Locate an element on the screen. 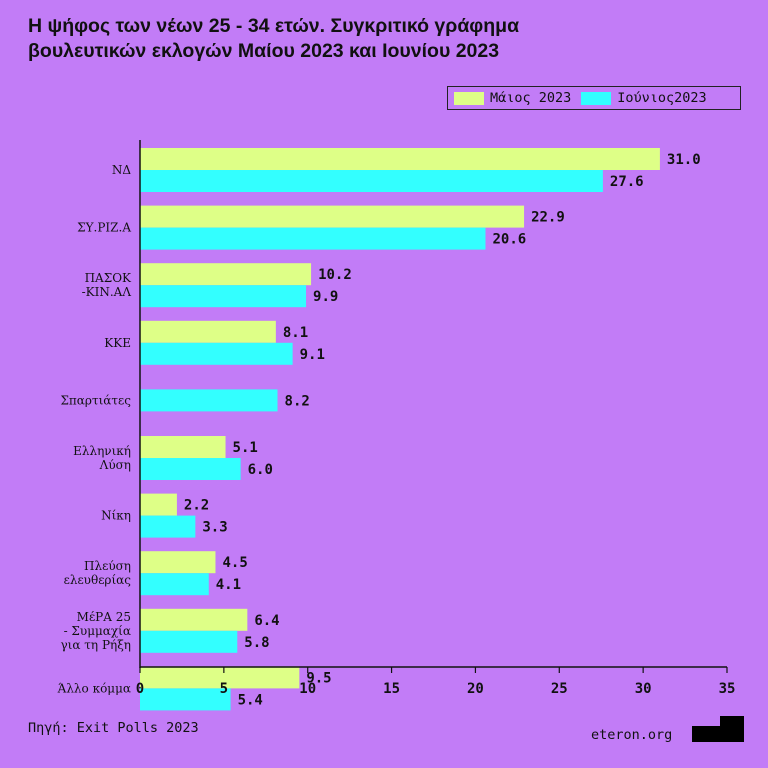 Image resolution: width=768 pixels, height=768 pixels. x-tick-label-5: 5 is located at coordinates (224, 689).